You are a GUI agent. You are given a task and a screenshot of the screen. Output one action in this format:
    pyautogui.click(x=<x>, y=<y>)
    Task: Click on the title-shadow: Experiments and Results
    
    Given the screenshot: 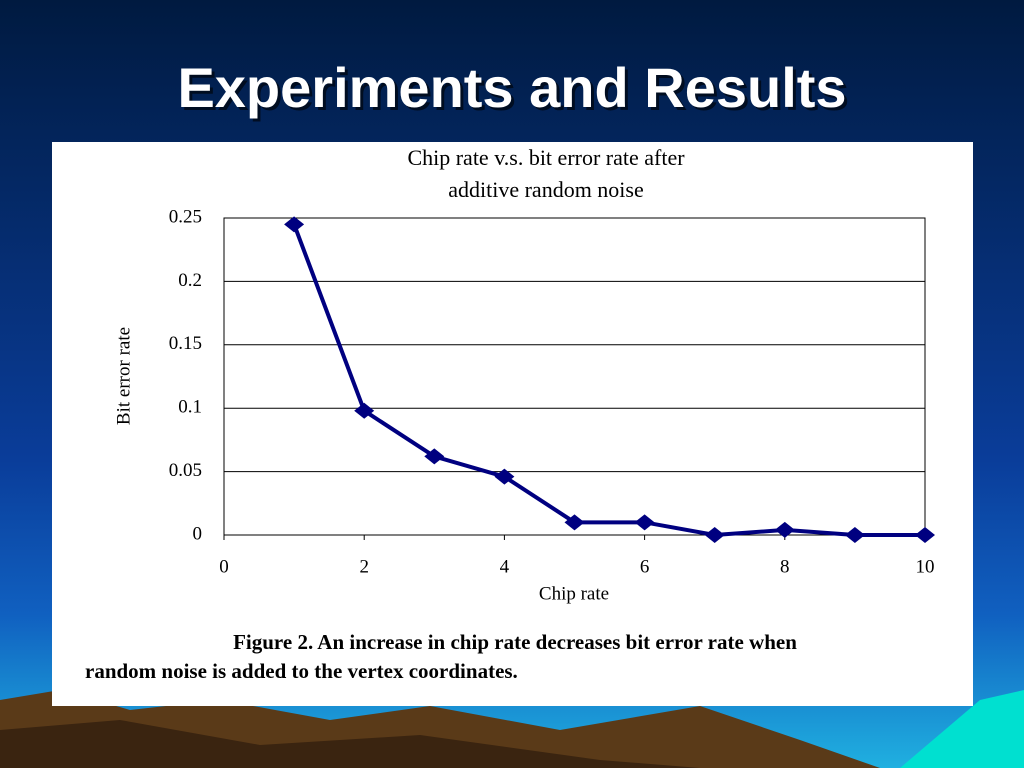 What is the action you would take?
    pyautogui.click(x=514, y=90)
    